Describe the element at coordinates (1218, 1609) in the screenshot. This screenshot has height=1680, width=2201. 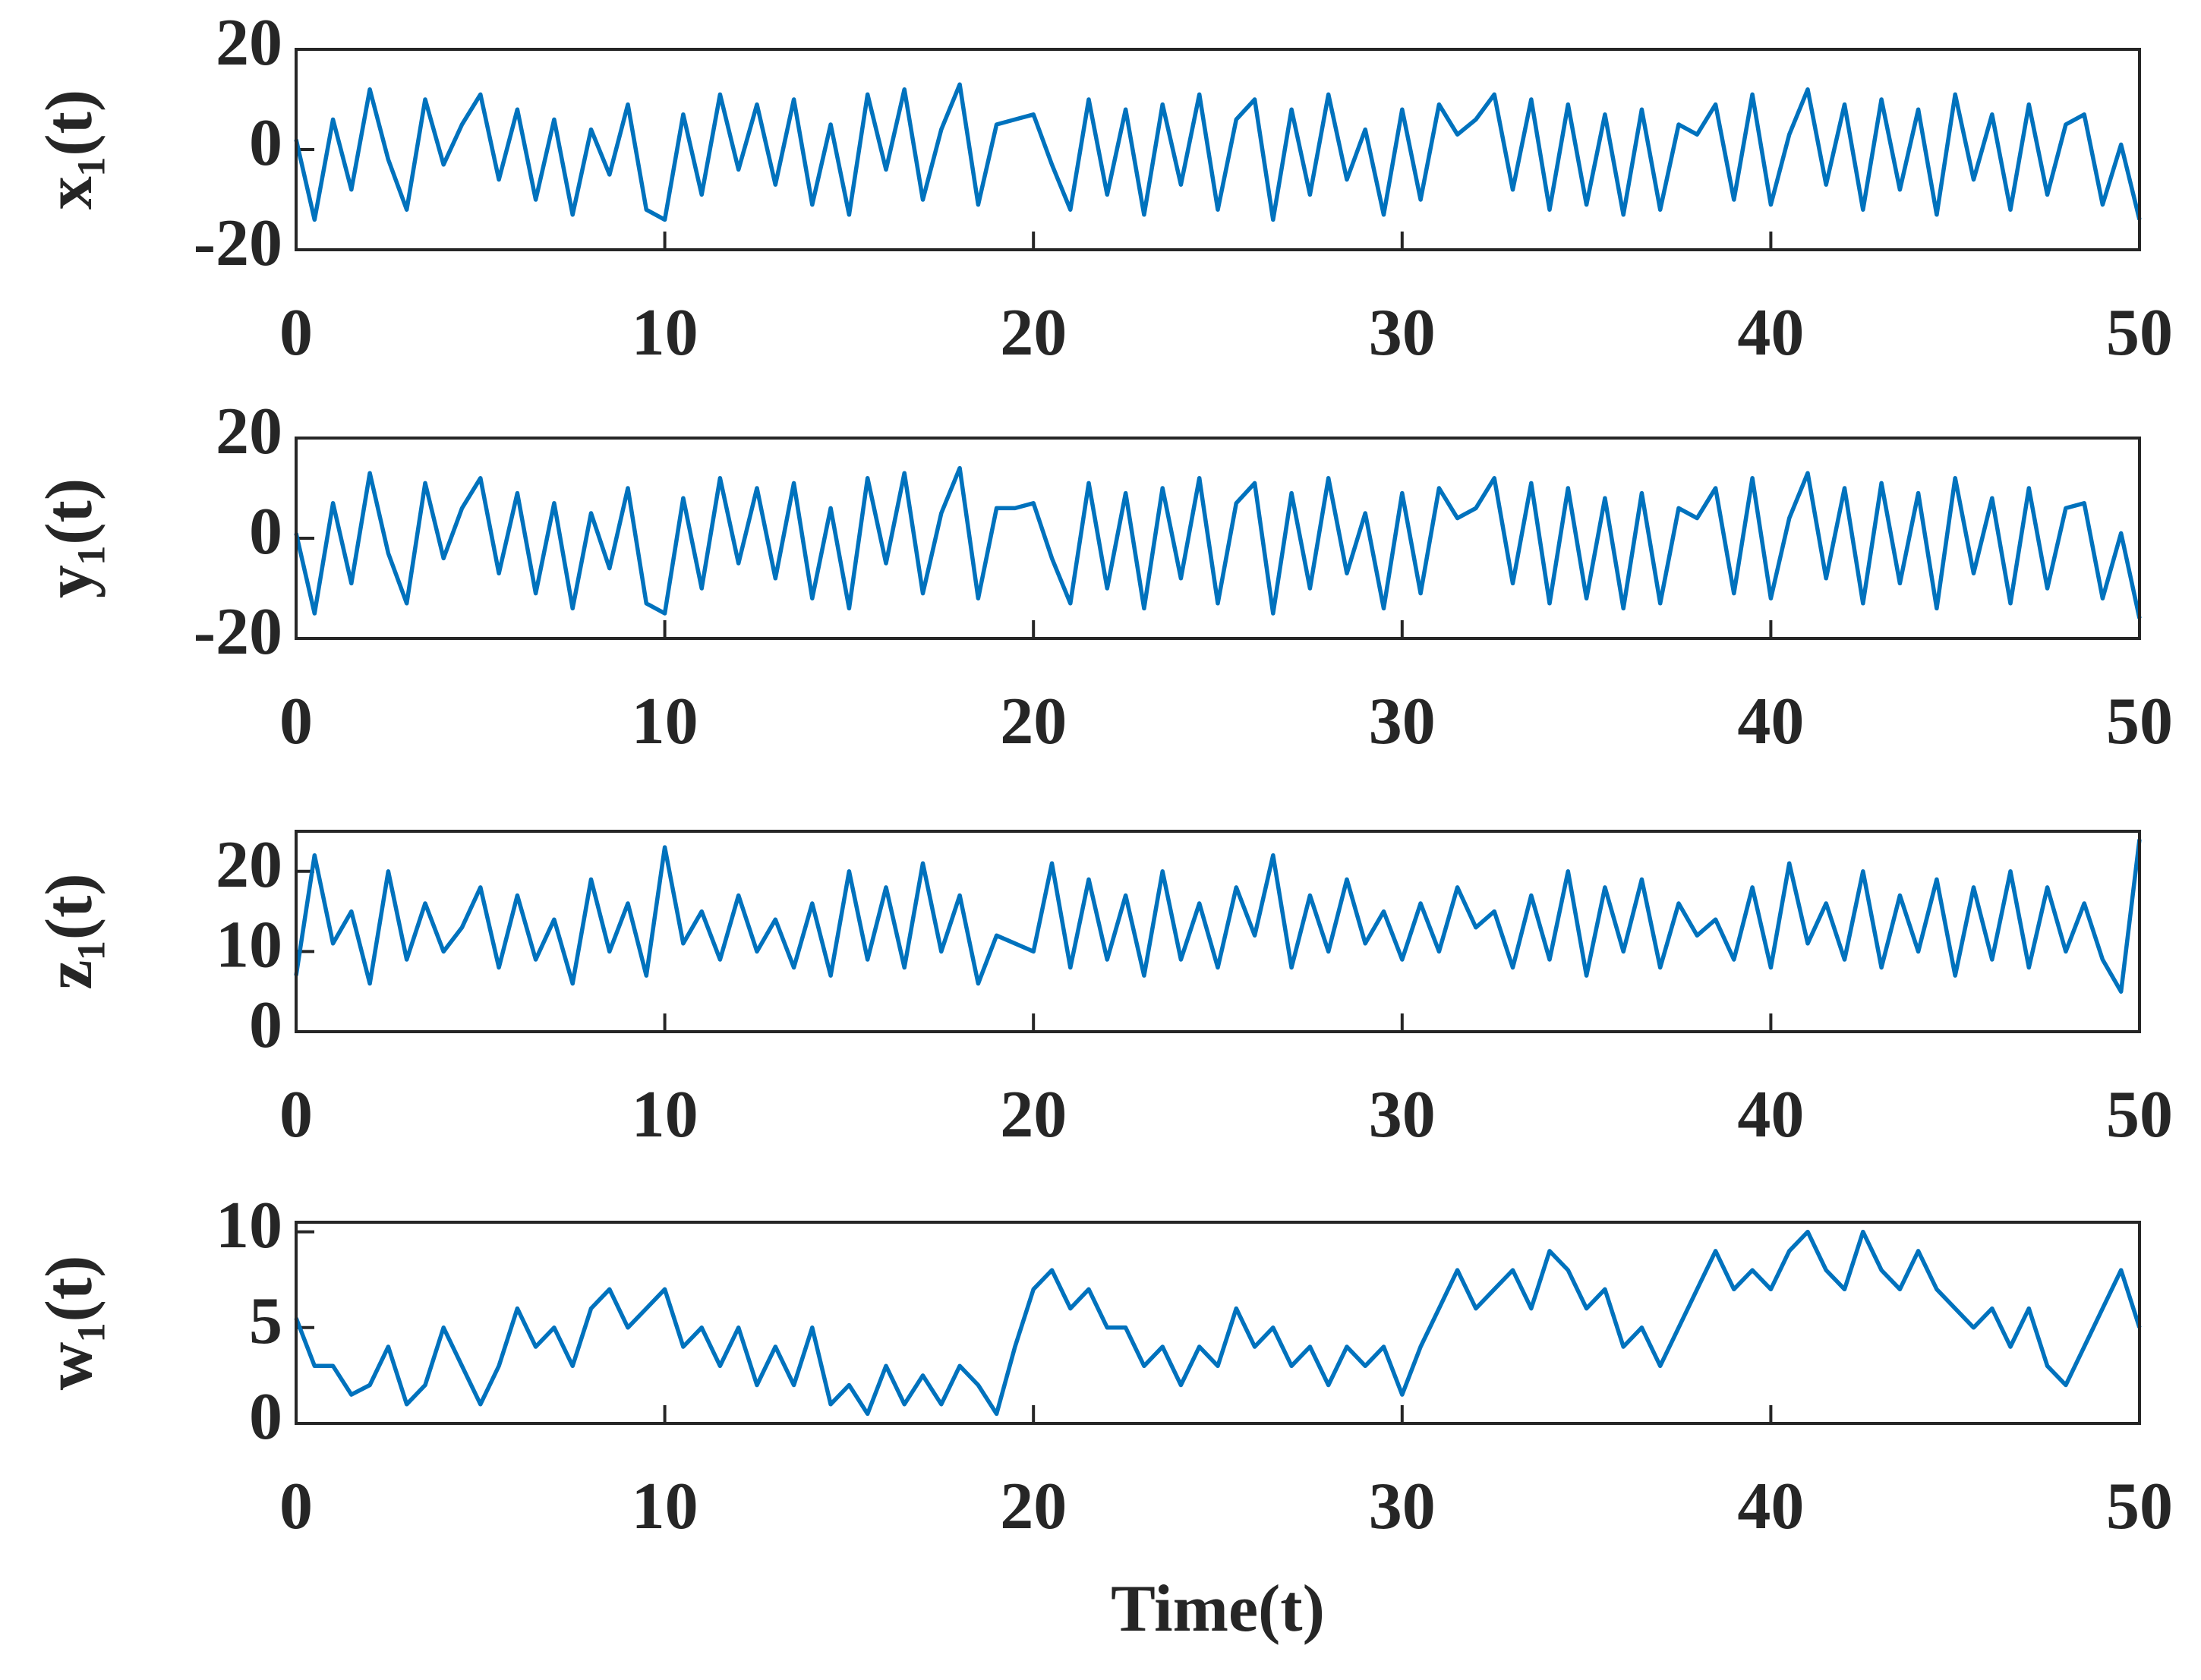
I see `x-axis-label: Time(t)` at that location.